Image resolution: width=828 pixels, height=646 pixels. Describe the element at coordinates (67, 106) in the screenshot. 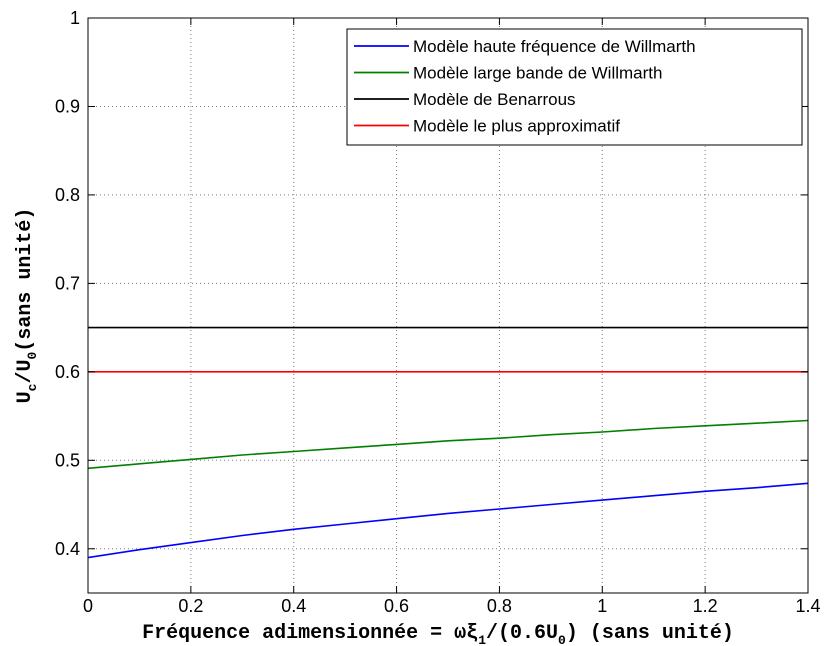

I see `y-tick-label: 0.9` at that location.